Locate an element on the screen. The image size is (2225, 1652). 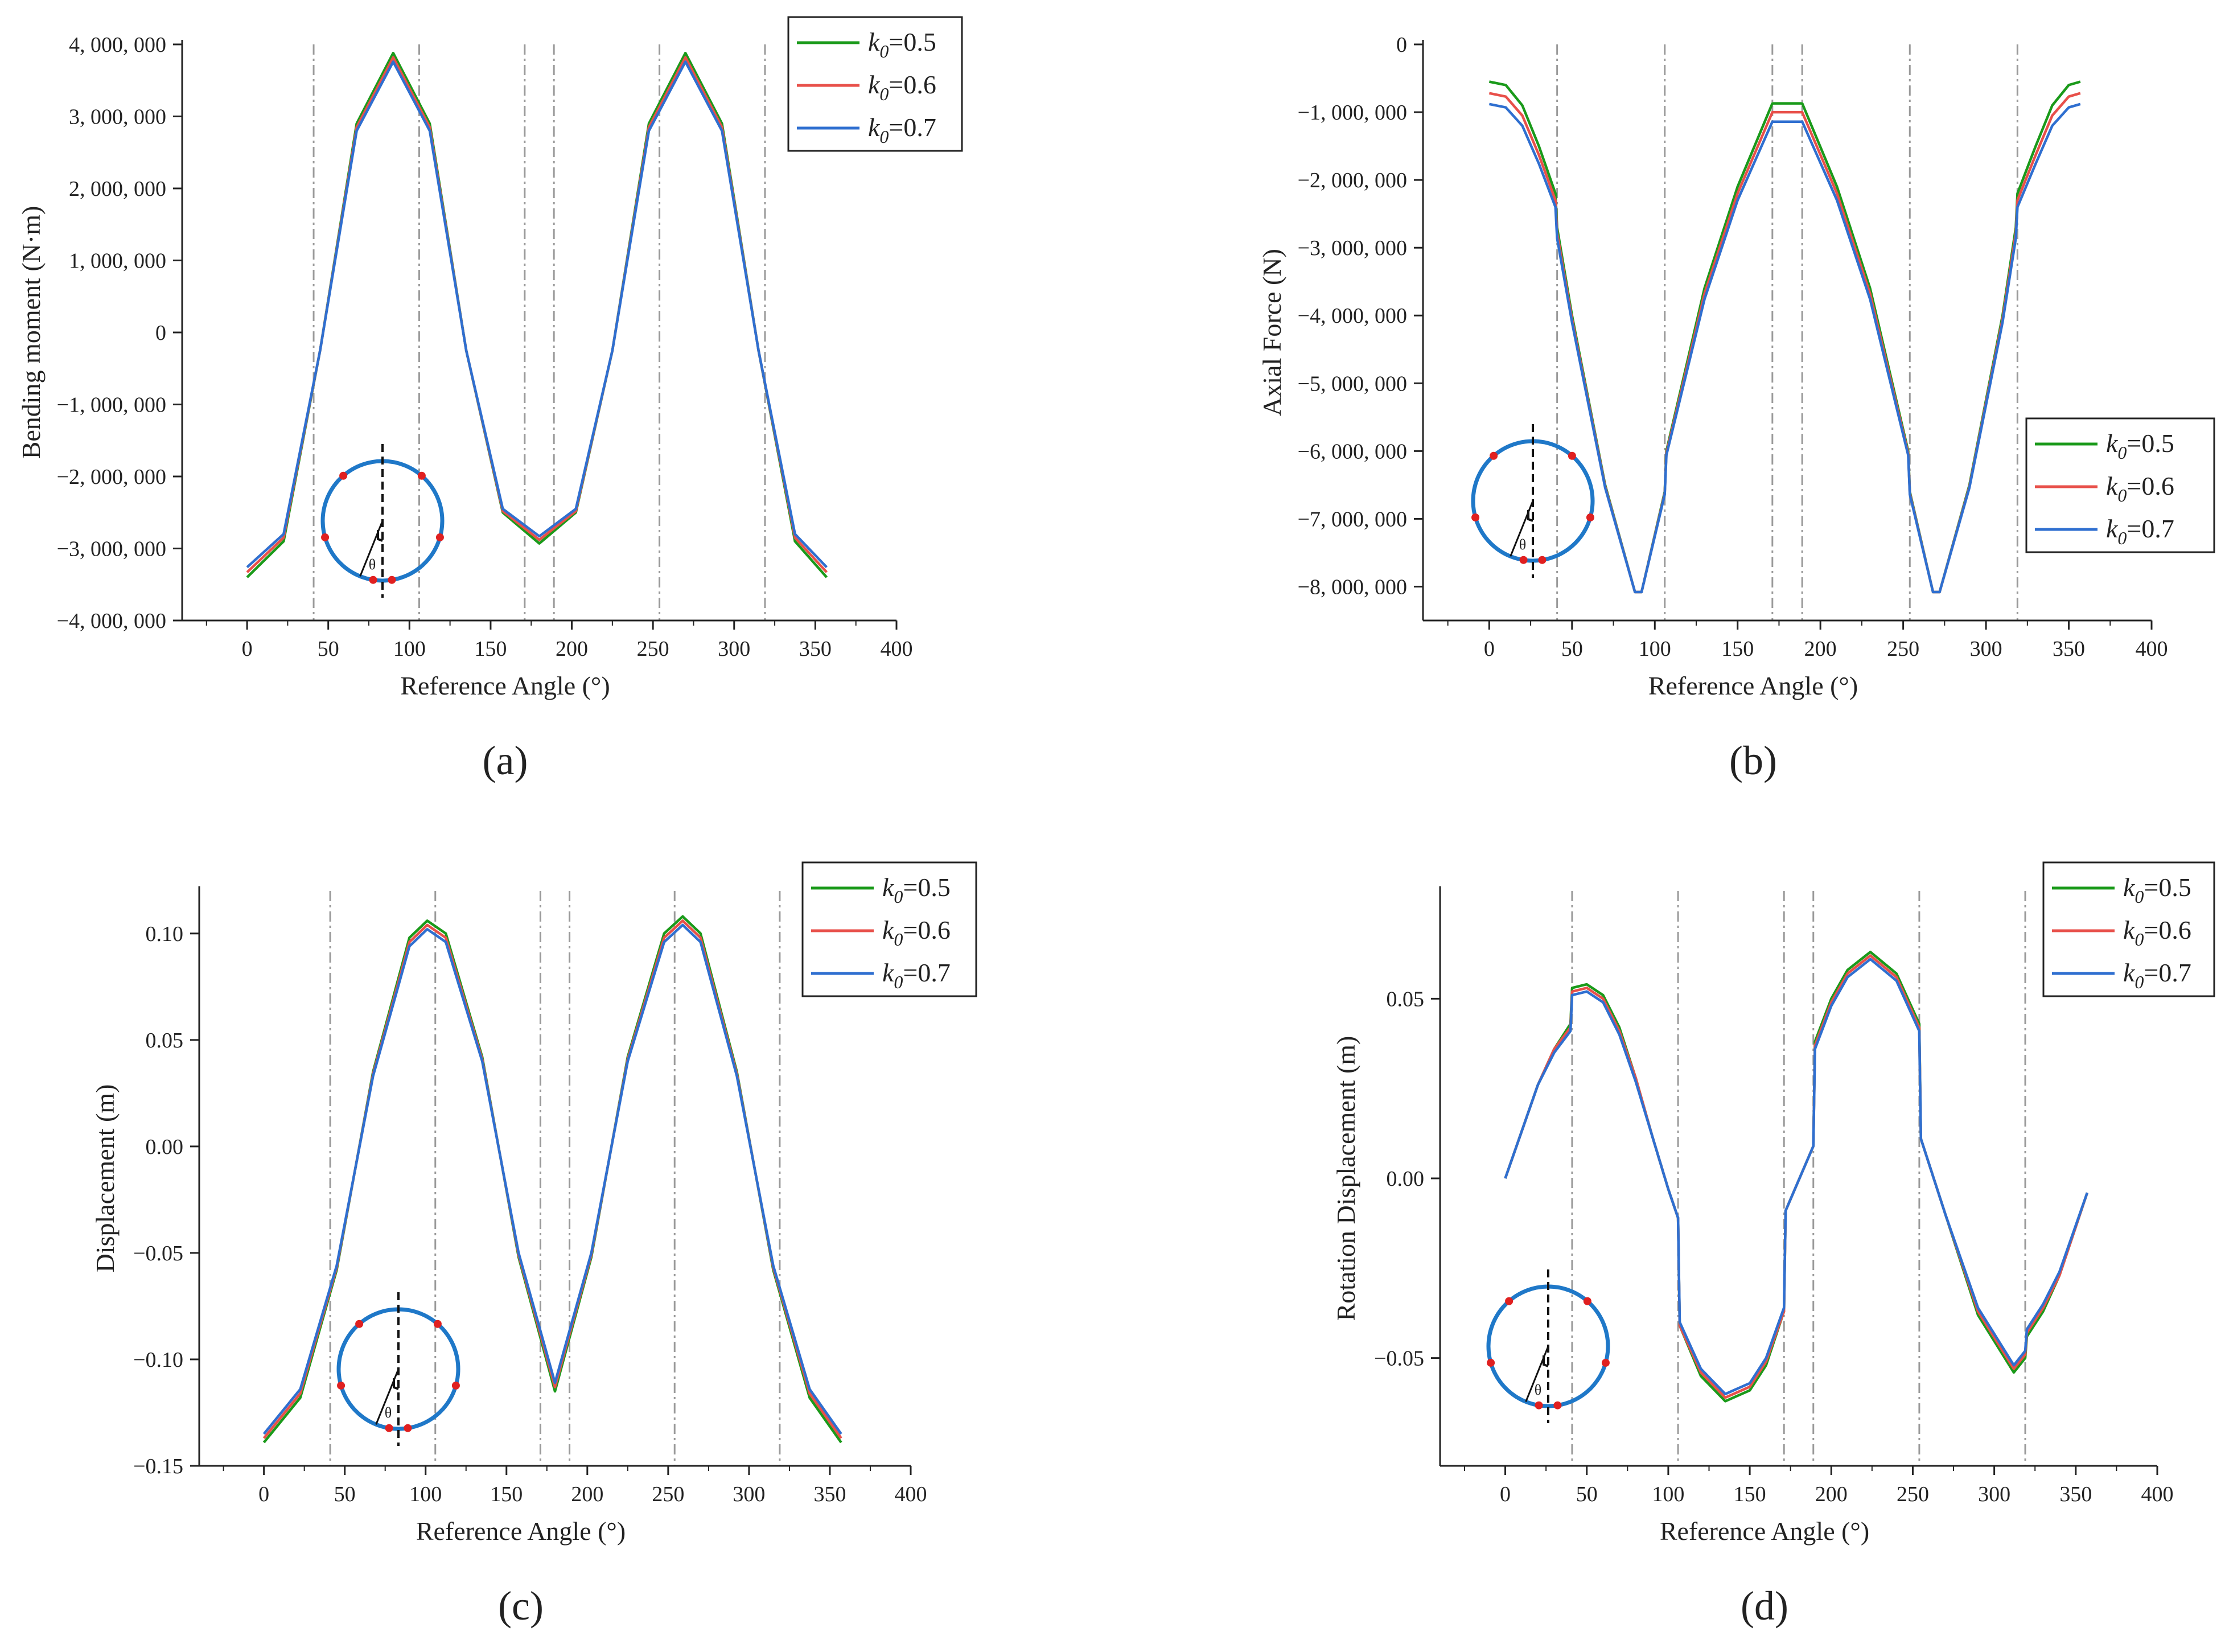
panel-label: (b) is located at coordinates (1753, 760).